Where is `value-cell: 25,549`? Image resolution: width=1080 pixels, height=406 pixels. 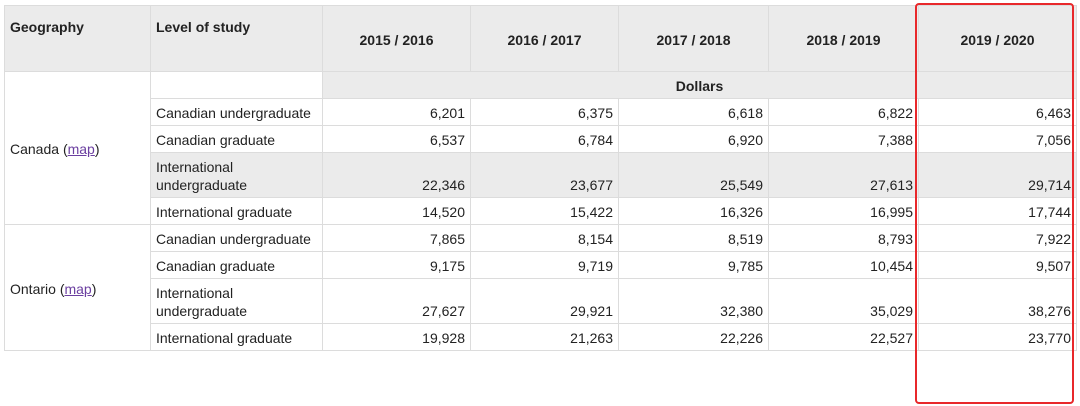
value-cell: 25,549 is located at coordinates (693, 175).